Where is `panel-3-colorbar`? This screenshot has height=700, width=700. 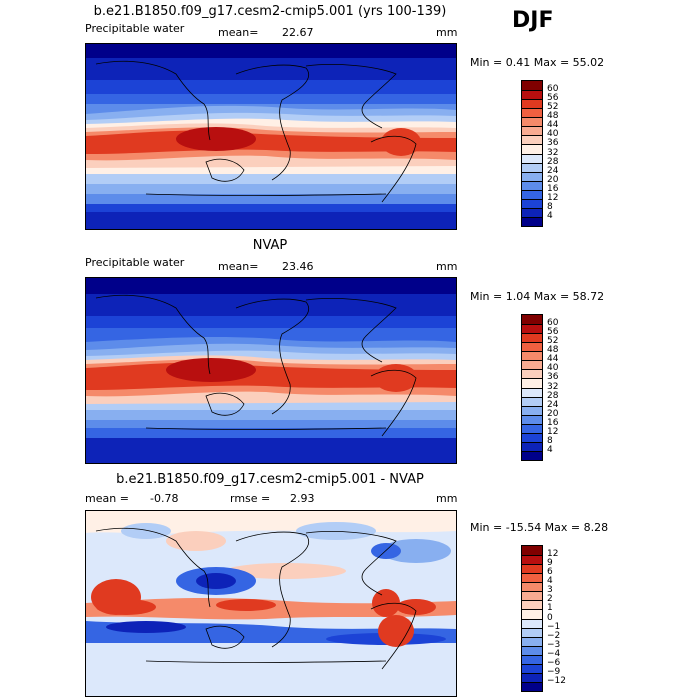
panel-3-colorbar is located at coordinates (532, 618).